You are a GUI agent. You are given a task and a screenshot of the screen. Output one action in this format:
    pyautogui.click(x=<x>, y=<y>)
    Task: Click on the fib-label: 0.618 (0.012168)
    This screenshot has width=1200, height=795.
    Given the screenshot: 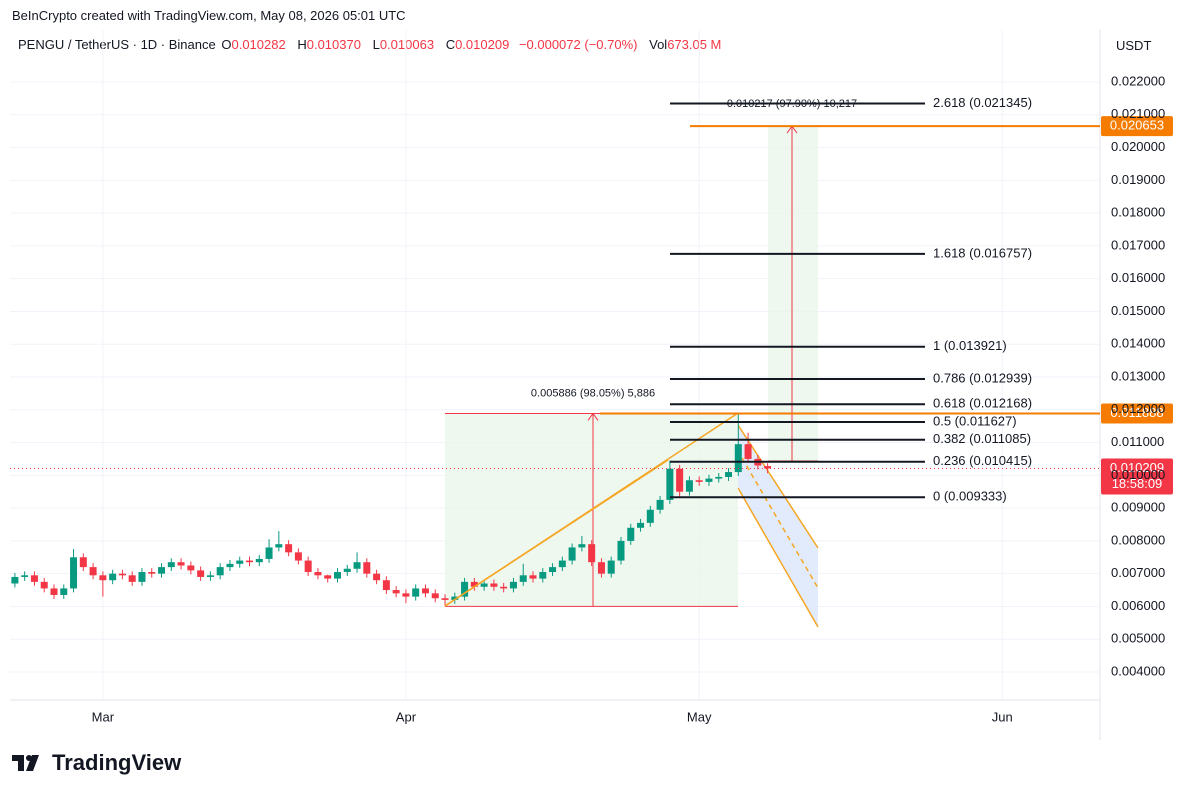 What is the action you would take?
    pyautogui.click(x=982, y=403)
    